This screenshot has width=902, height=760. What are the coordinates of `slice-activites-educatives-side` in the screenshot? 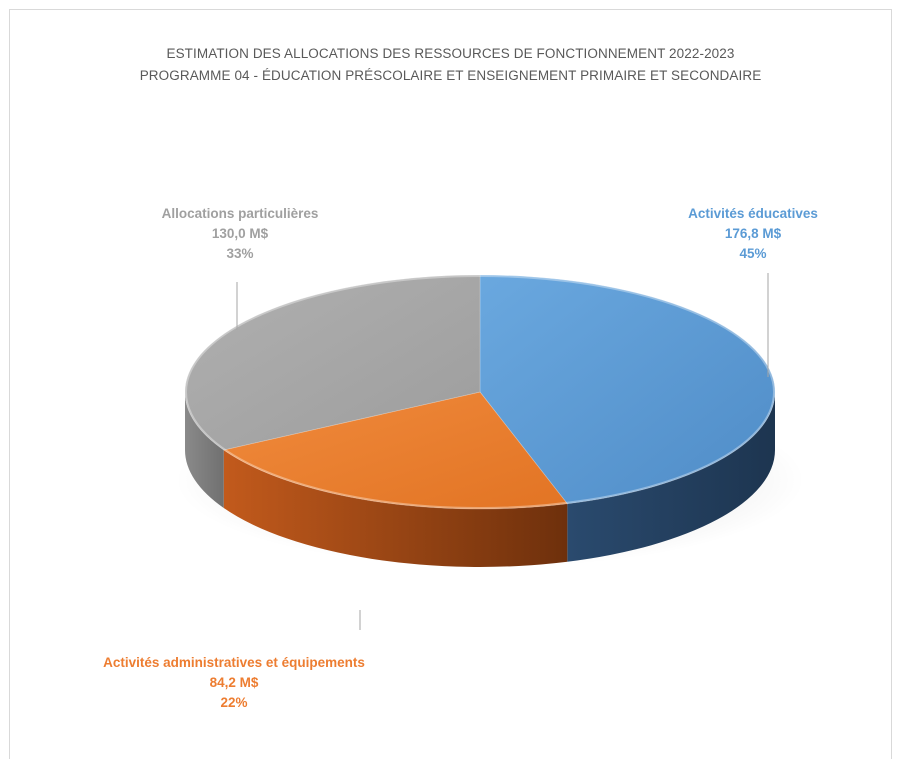 It's located at (671, 477).